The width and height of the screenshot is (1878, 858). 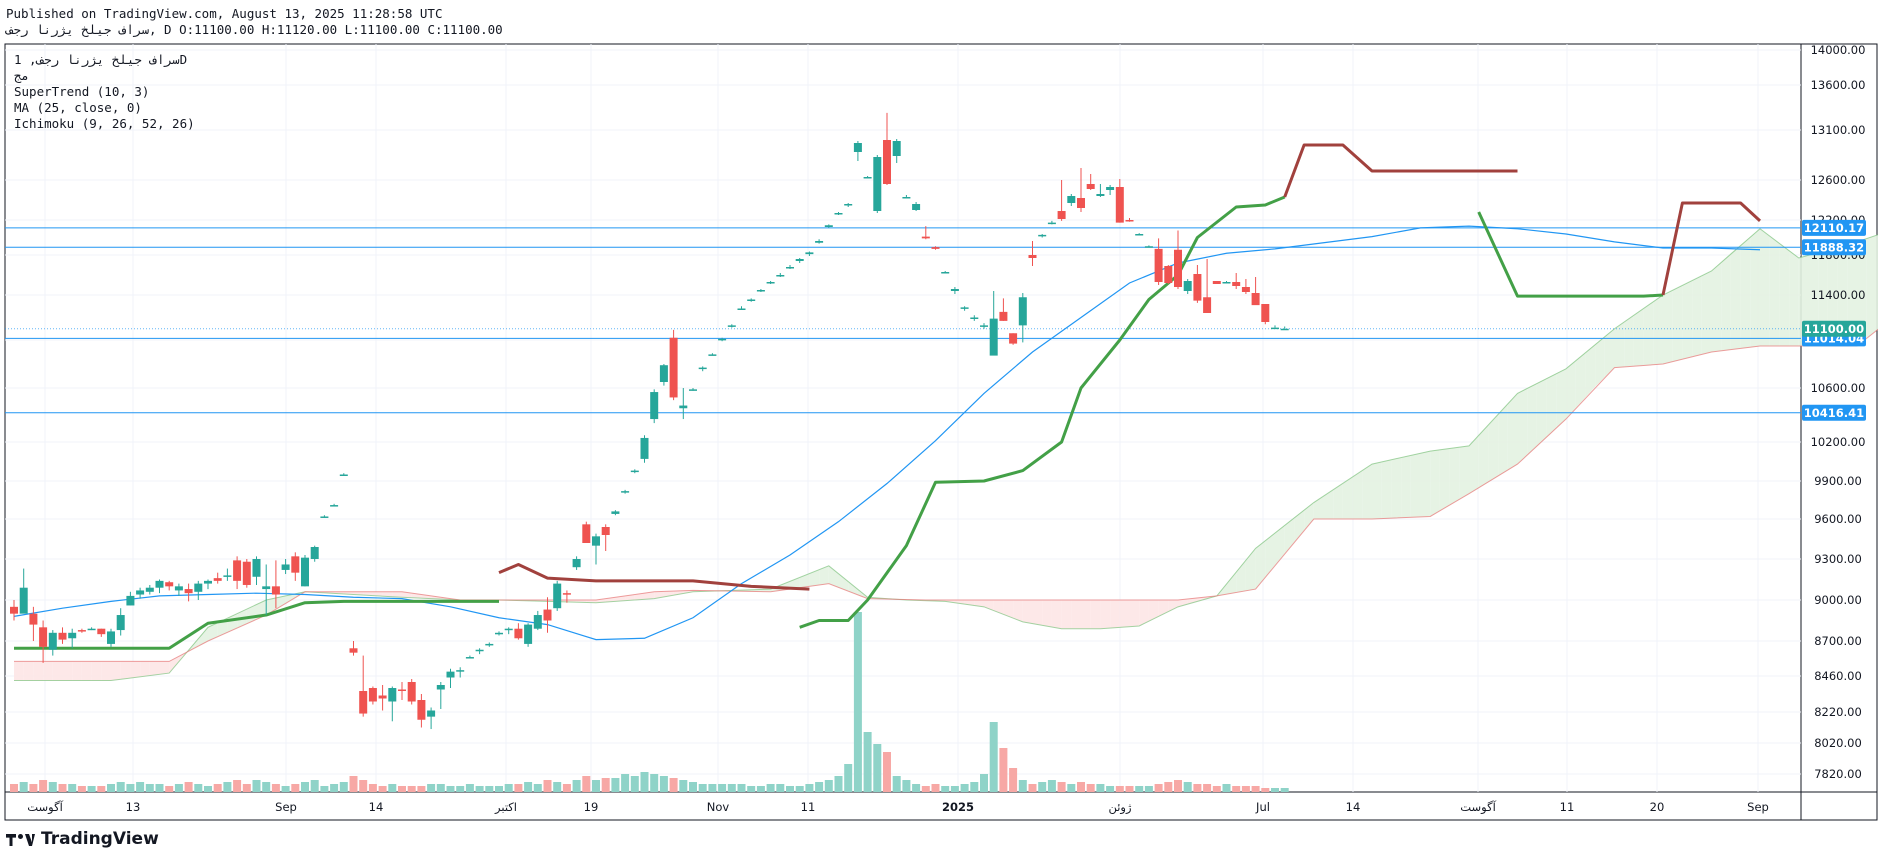 I want to click on tradingview-logo: TradingView, so click(x=82, y=839).